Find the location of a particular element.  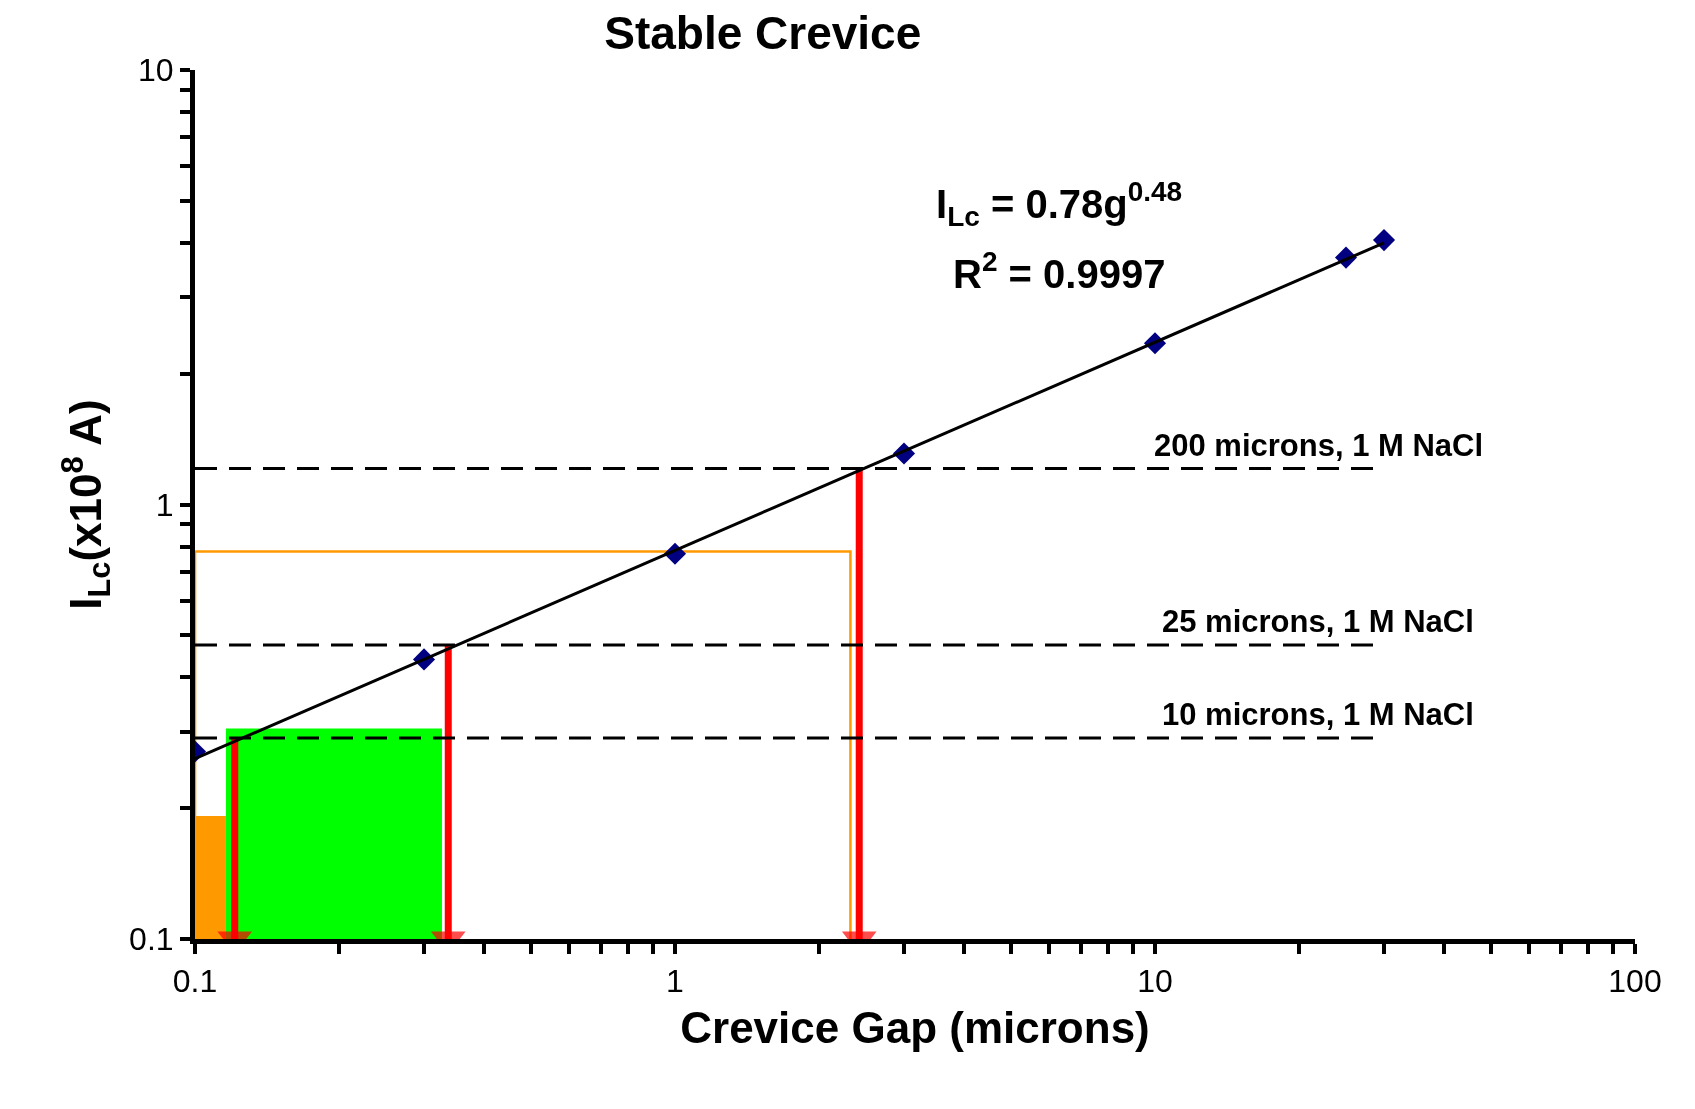

y-tick-label: 1 is located at coordinates (164, 504).